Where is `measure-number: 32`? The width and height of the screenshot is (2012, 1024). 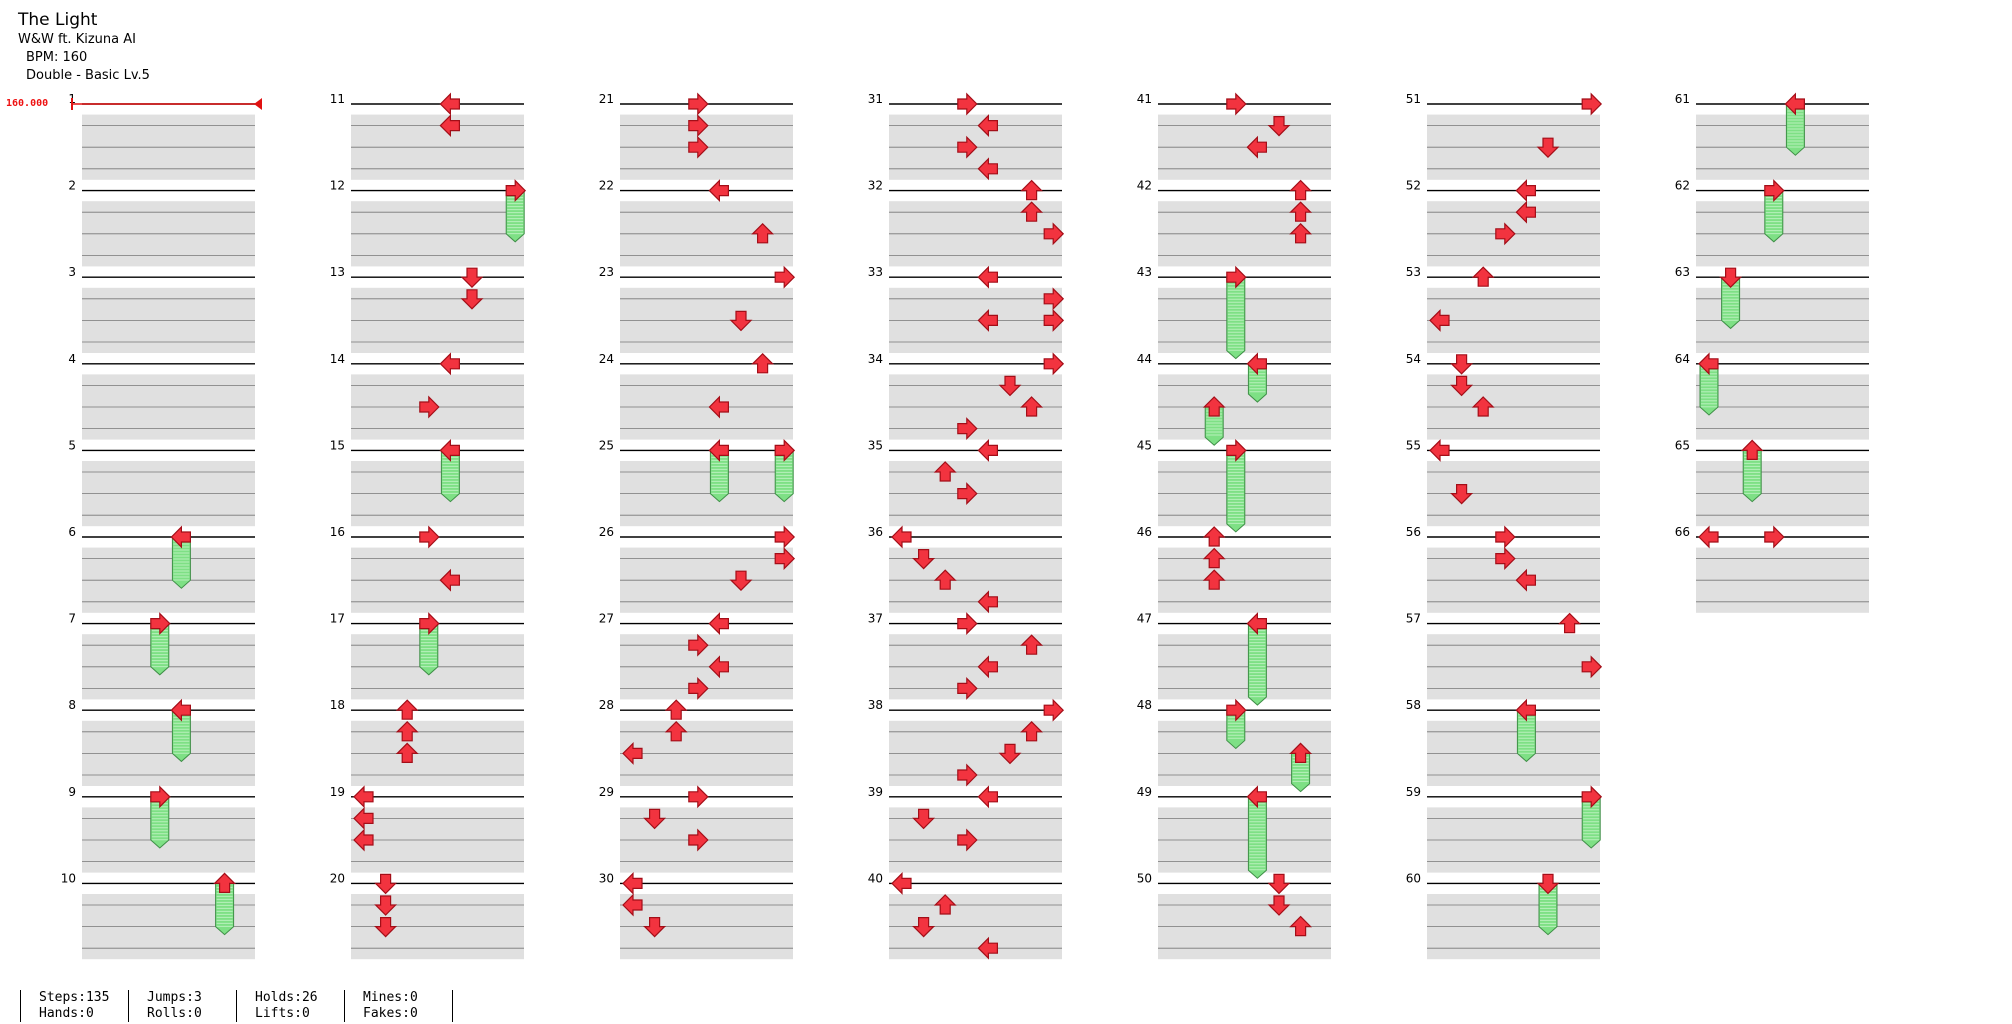 measure-number: 32 is located at coordinates (875, 186).